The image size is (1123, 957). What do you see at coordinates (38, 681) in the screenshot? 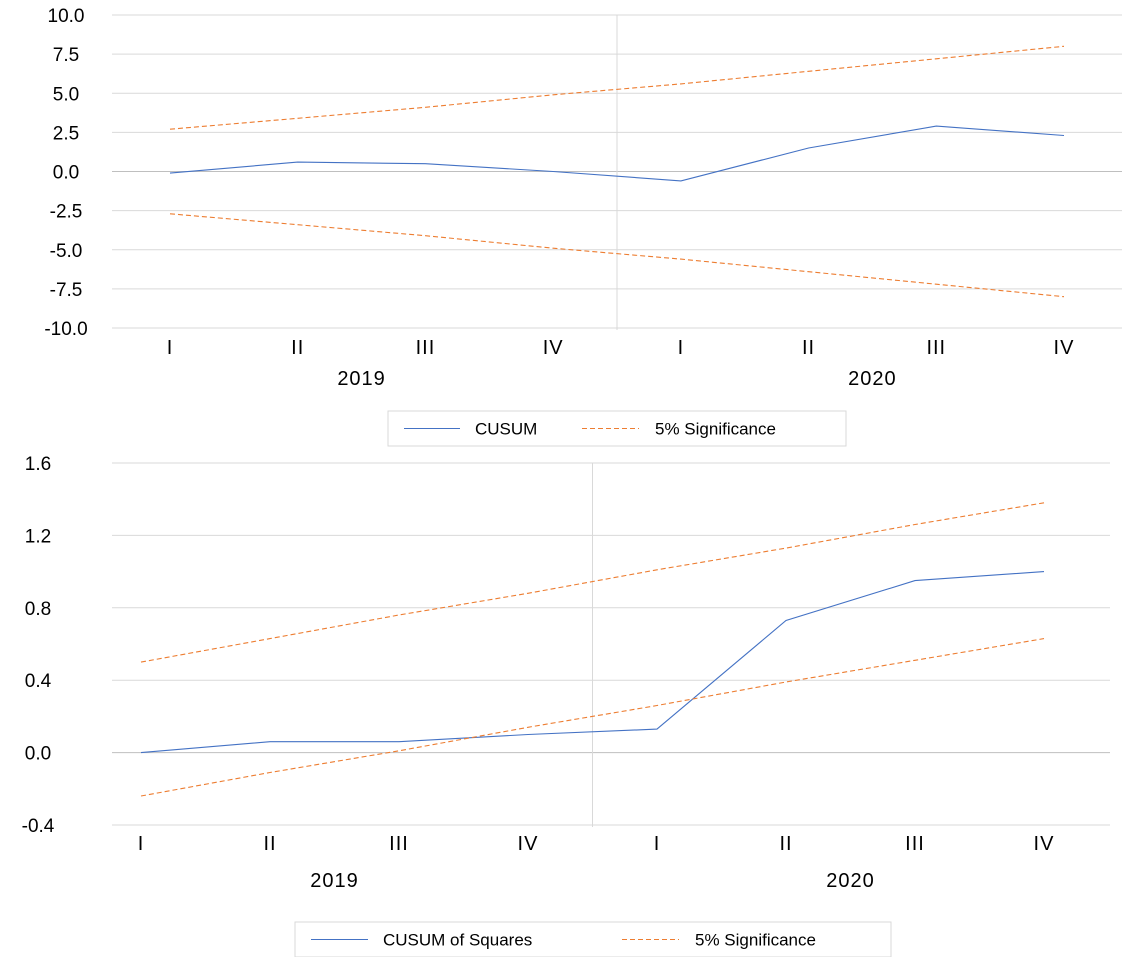
I see `y-tick-label: 0.4` at bounding box center [38, 681].